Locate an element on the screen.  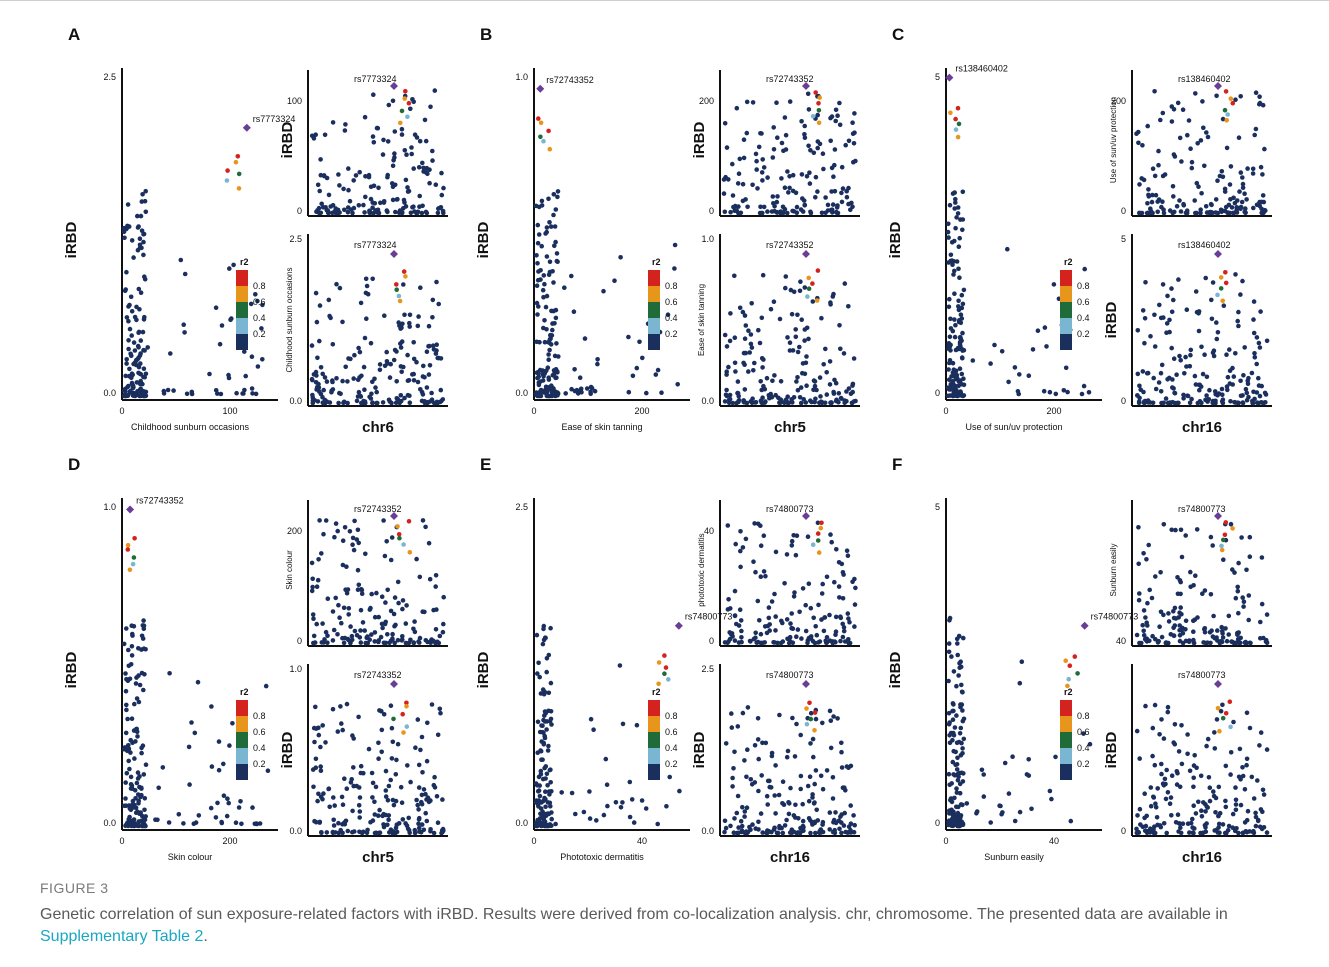
right-bottom-y-tick: 0 is located at coordinates (1123, 401).